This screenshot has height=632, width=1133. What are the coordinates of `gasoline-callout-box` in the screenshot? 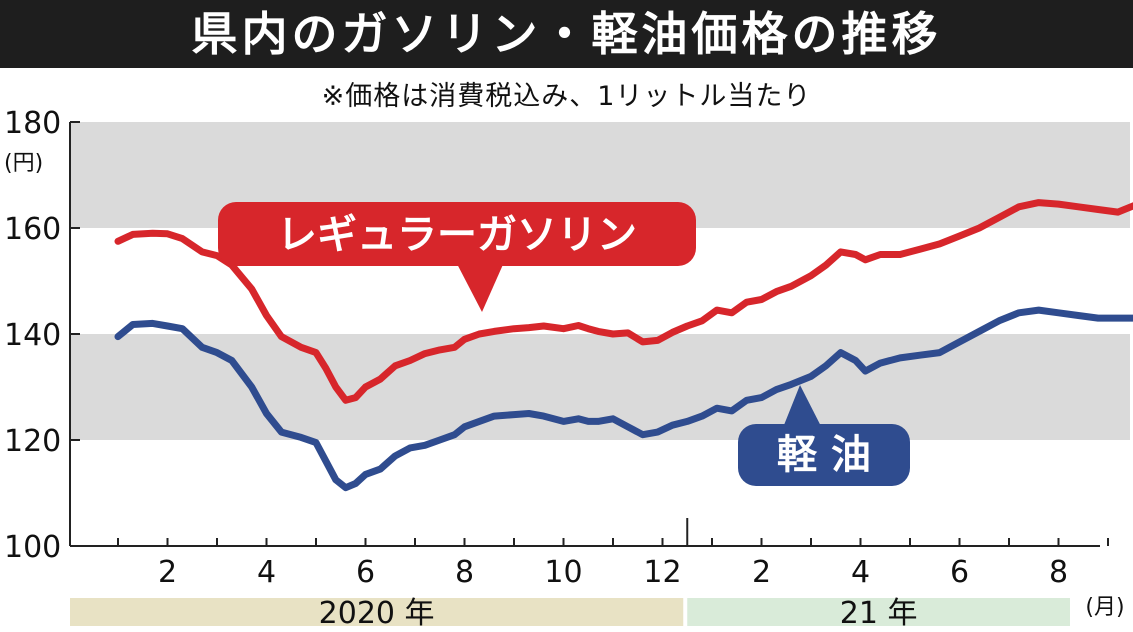 It's located at (457, 234).